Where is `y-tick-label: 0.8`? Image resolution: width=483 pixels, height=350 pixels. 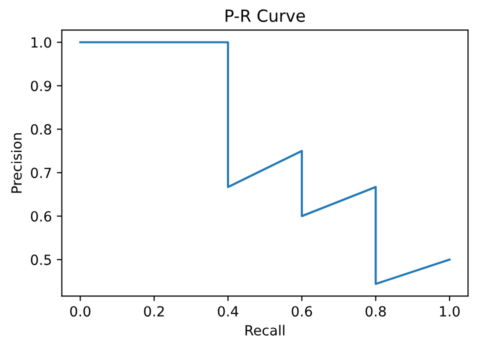
y-tick-label: 0.8 is located at coordinates (41, 129).